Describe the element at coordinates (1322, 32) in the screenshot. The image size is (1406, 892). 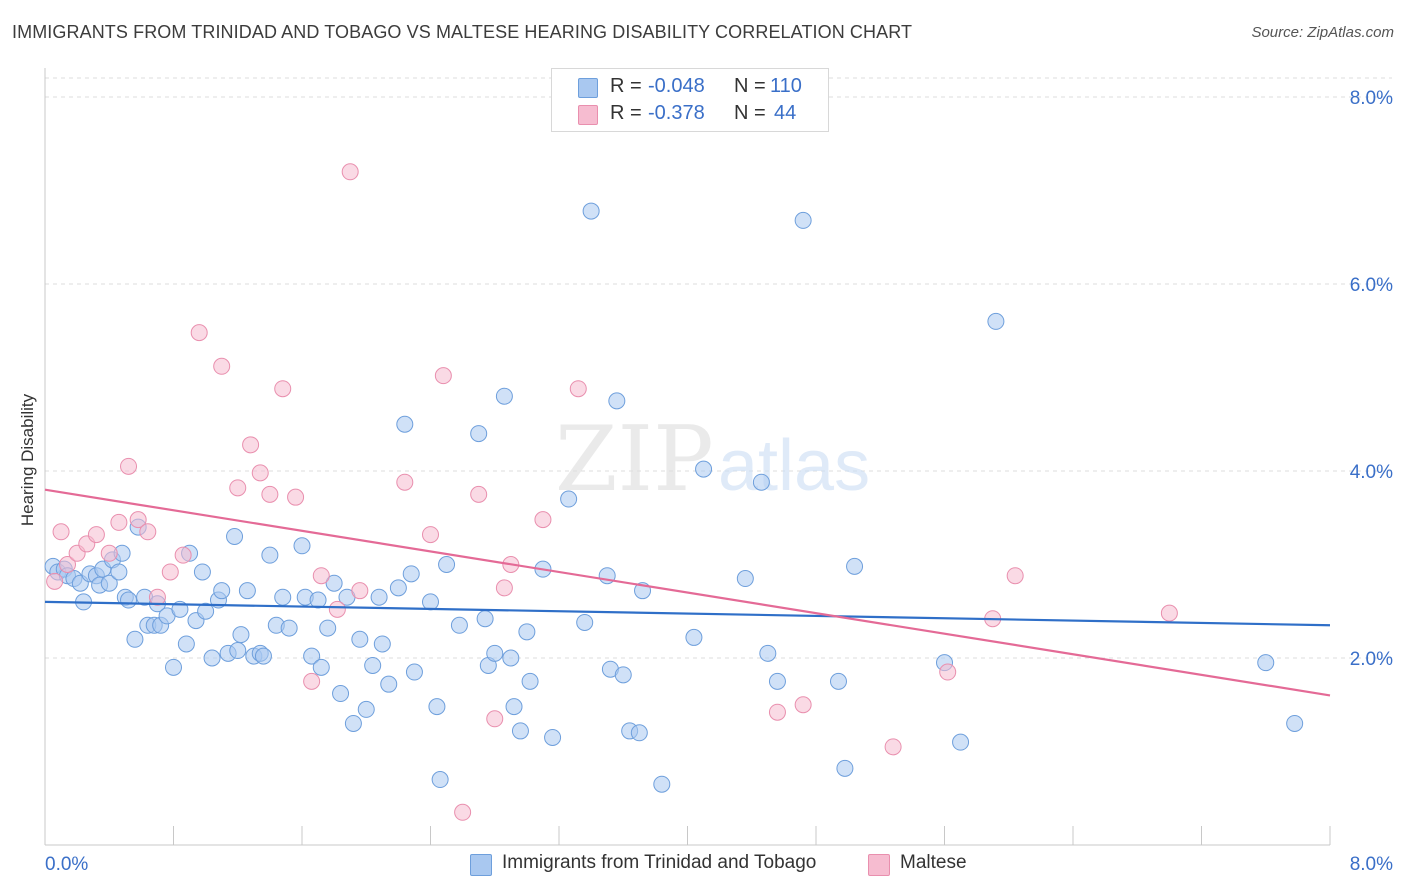
I see `source-label: Source: ZipAtlas.com` at that location.